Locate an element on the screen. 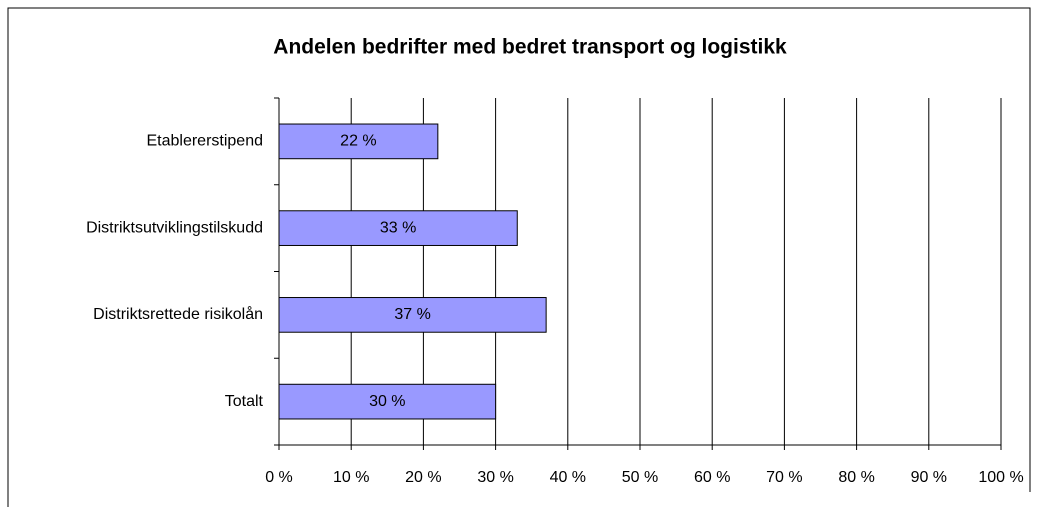 The height and width of the screenshot is (507, 1037). x-tick-label: 10 % is located at coordinates (351, 477).